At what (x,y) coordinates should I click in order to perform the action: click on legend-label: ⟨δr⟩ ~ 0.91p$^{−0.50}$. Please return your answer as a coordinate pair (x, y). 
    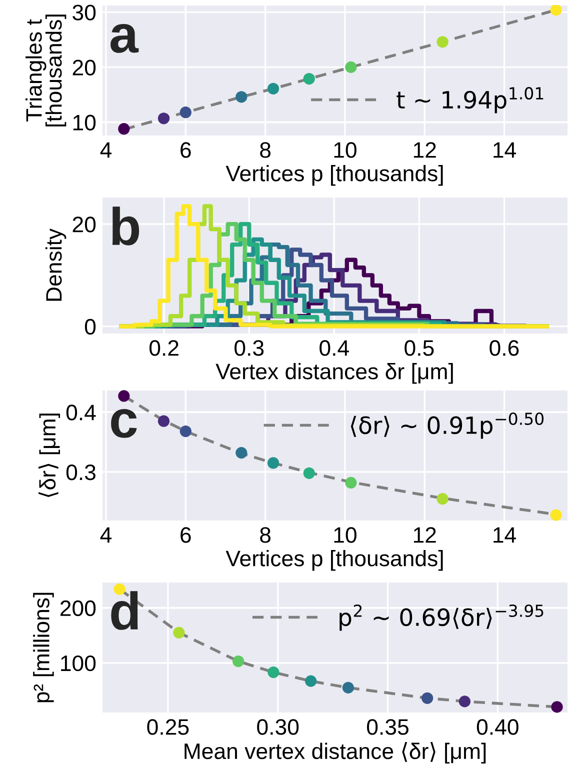
    Looking at the image, I should click on (447, 425).